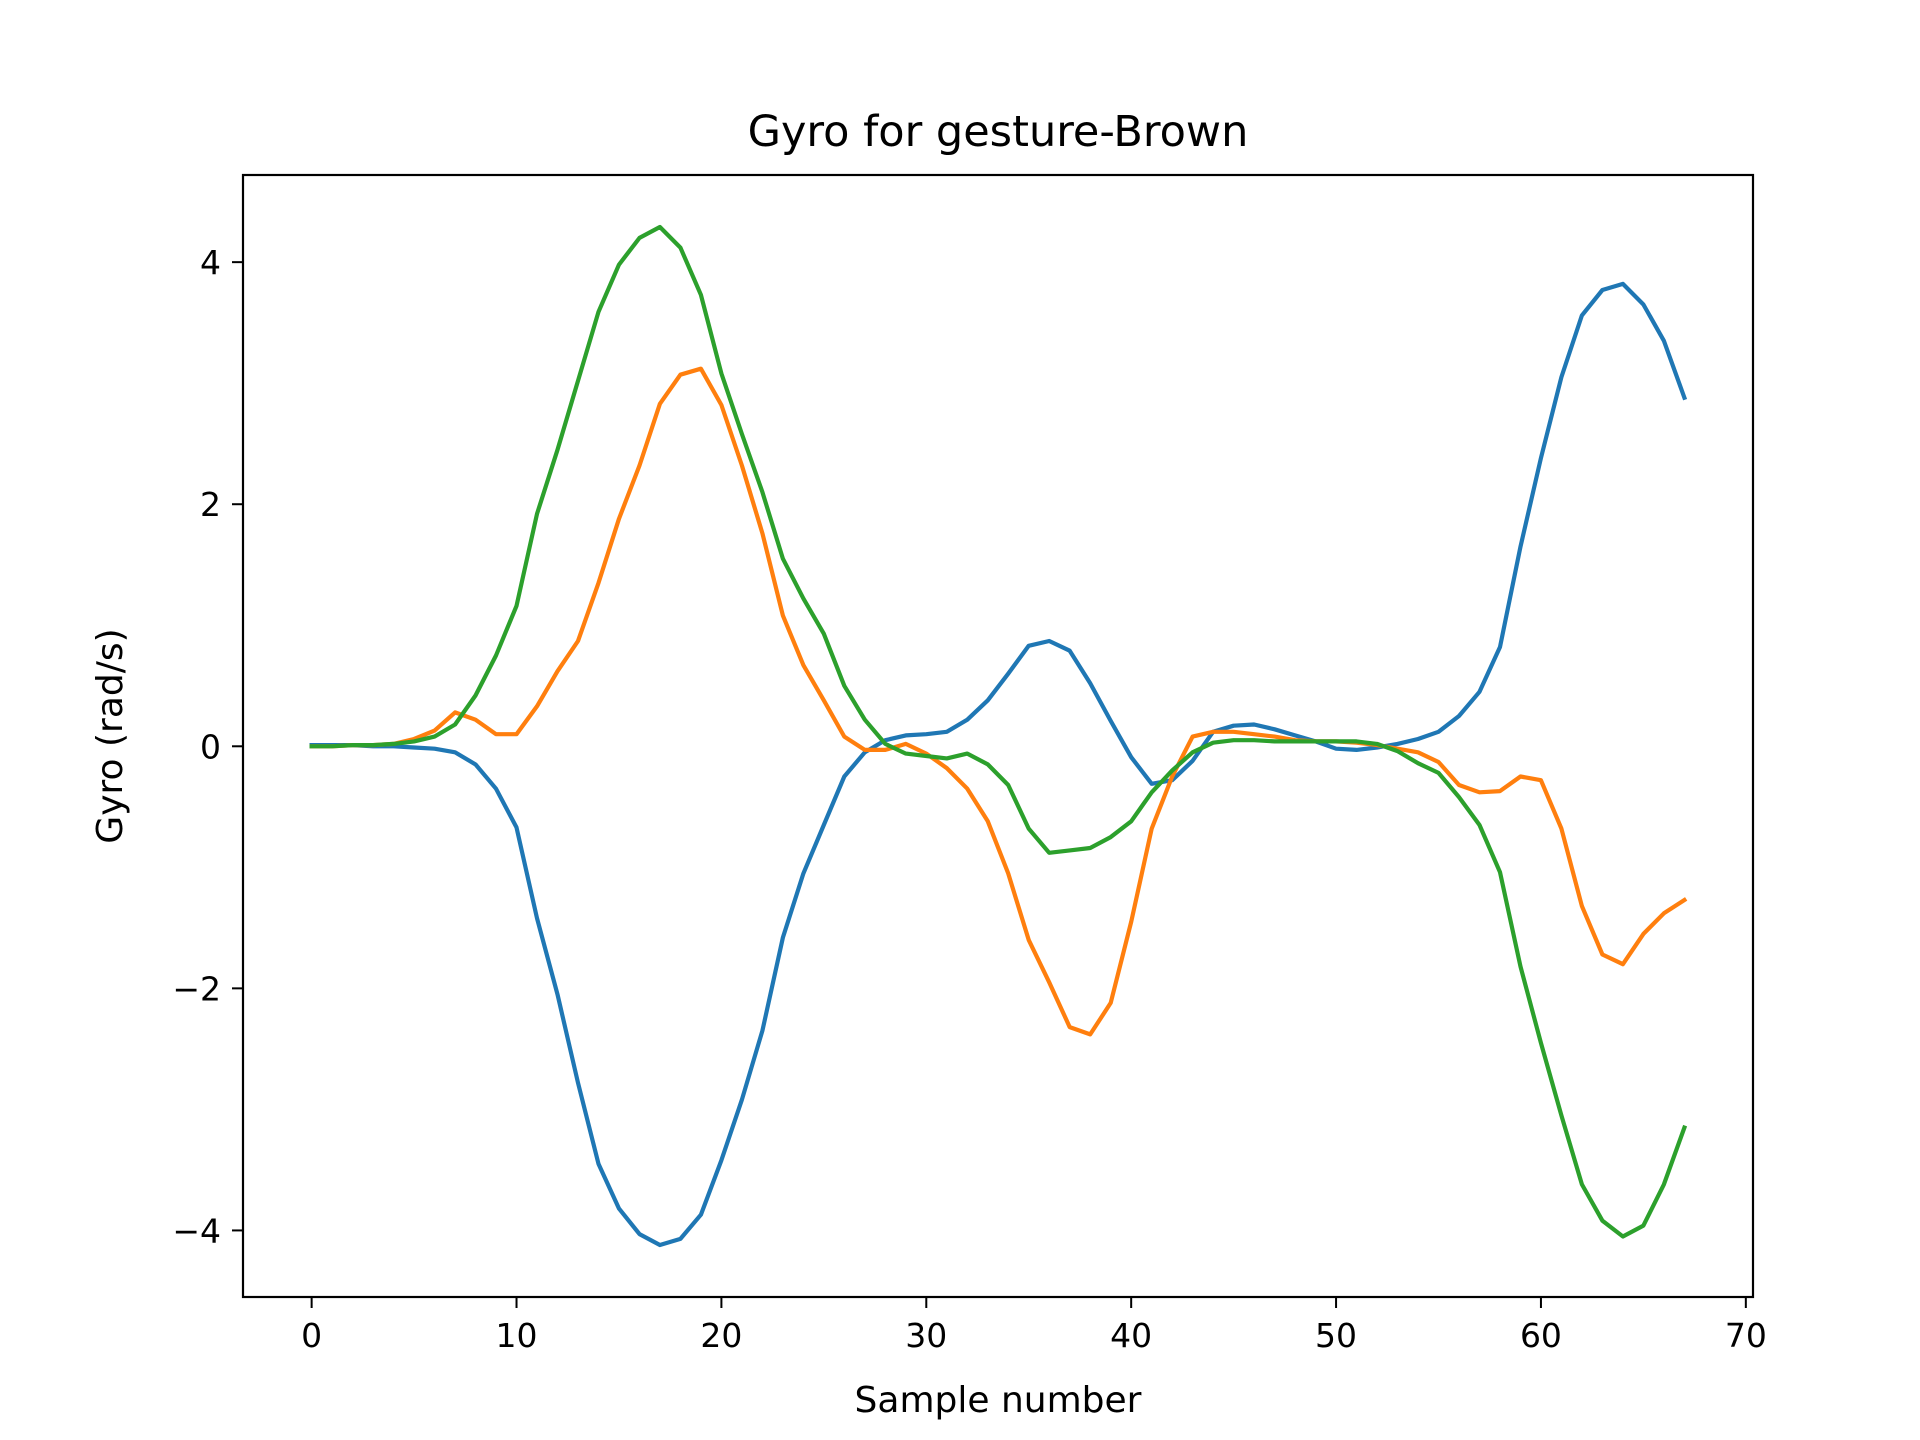 The height and width of the screenshot is (1440, 1920). I want to click on y-tick-label: 4, so click(210, 262).